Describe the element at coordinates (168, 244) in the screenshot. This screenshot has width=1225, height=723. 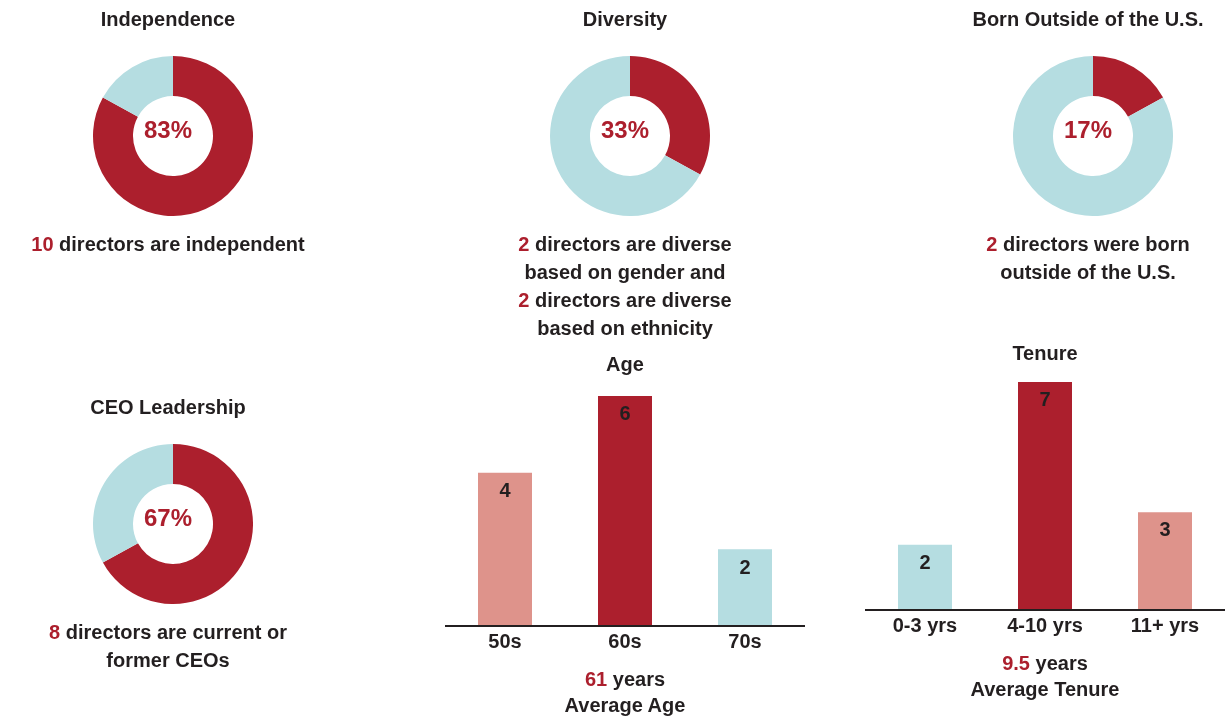
I see `text: 10 directors are independent` at that location.